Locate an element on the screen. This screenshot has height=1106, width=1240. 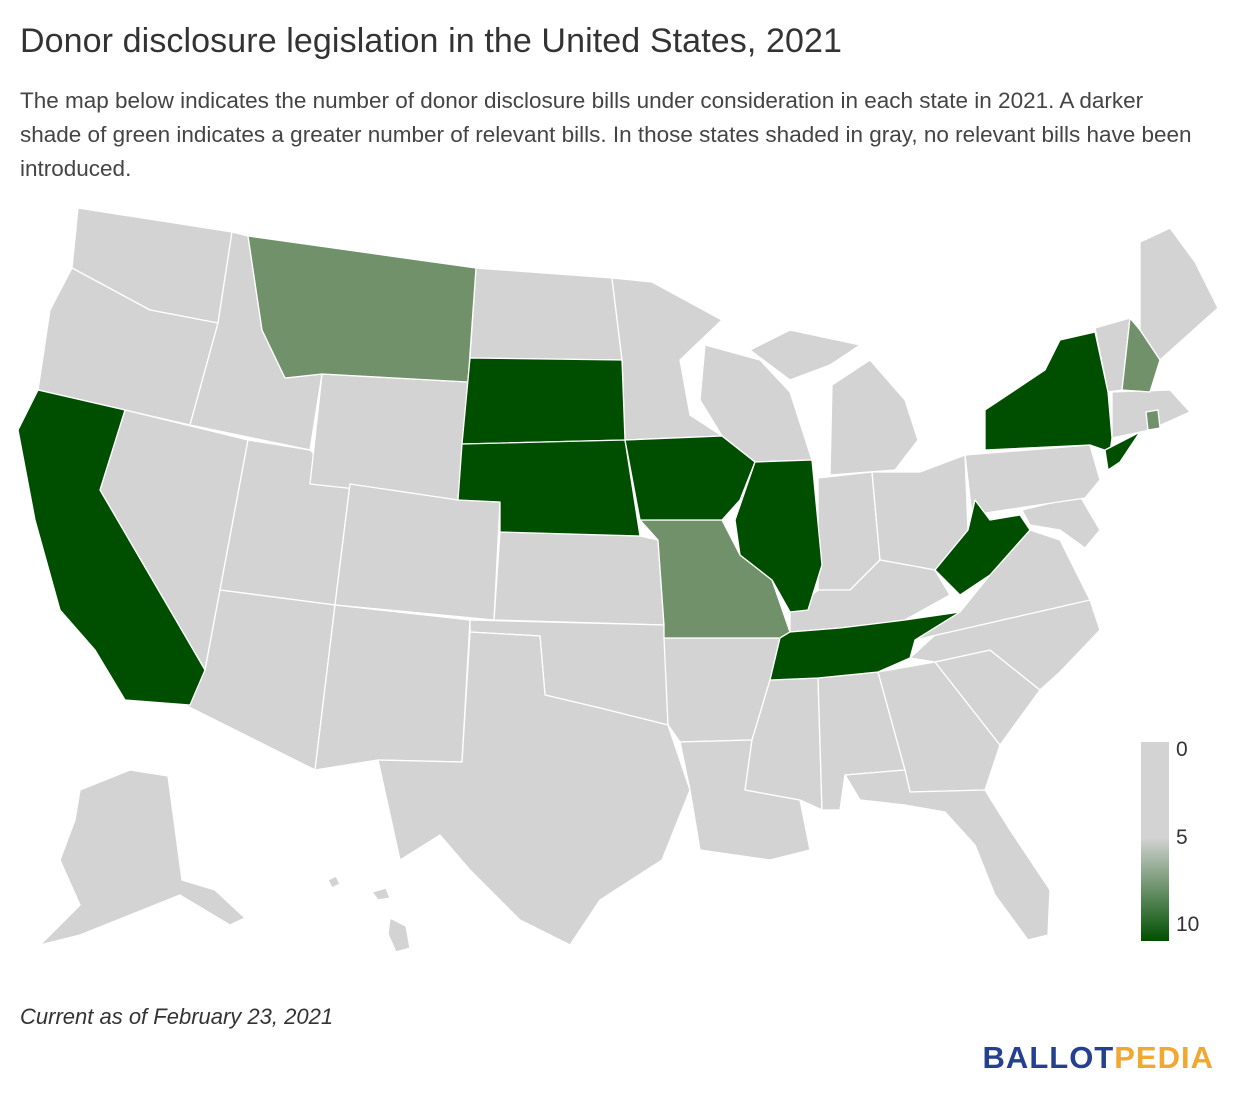
legend-label-max: 10 is located at coordinates (1188, 924).